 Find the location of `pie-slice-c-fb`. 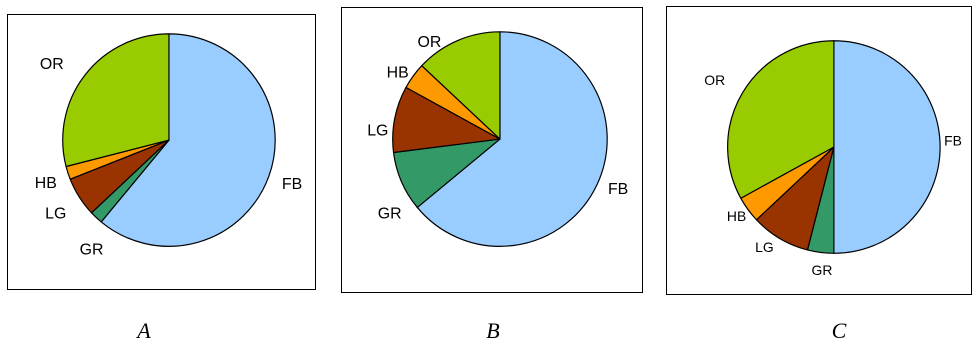

pie-slice-c-fb is located at coordinates (887, 147).